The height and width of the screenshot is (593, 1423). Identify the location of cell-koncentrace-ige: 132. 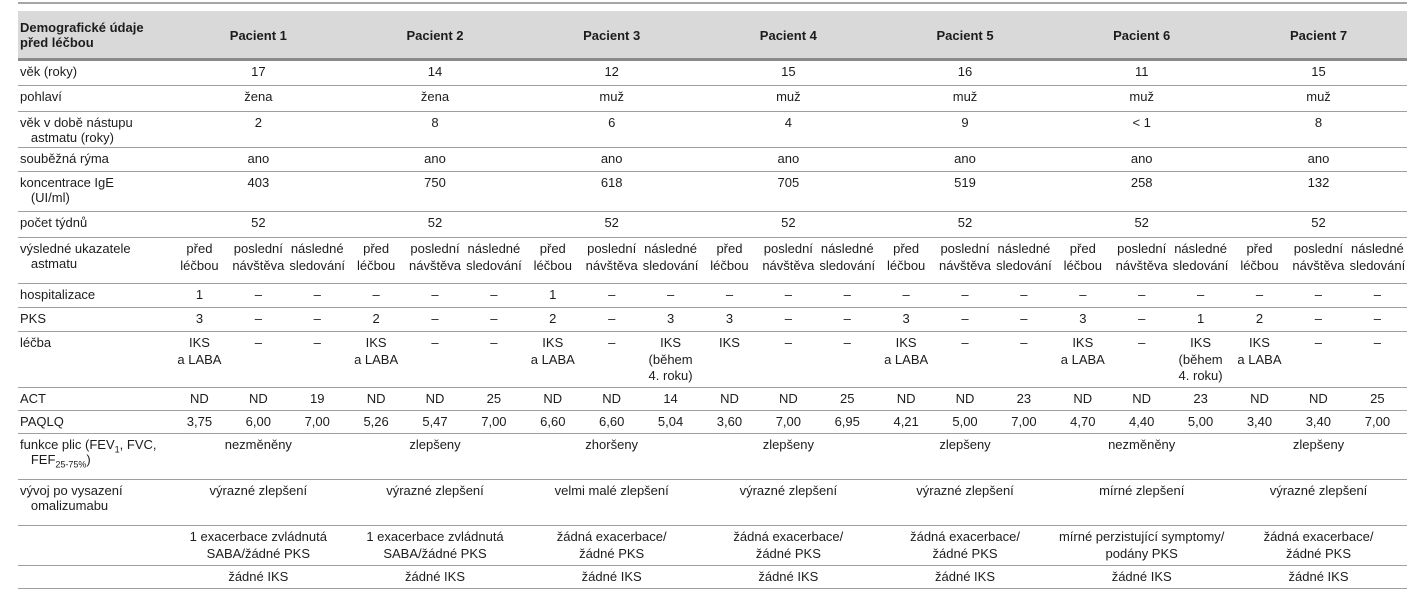
(1318, 182).